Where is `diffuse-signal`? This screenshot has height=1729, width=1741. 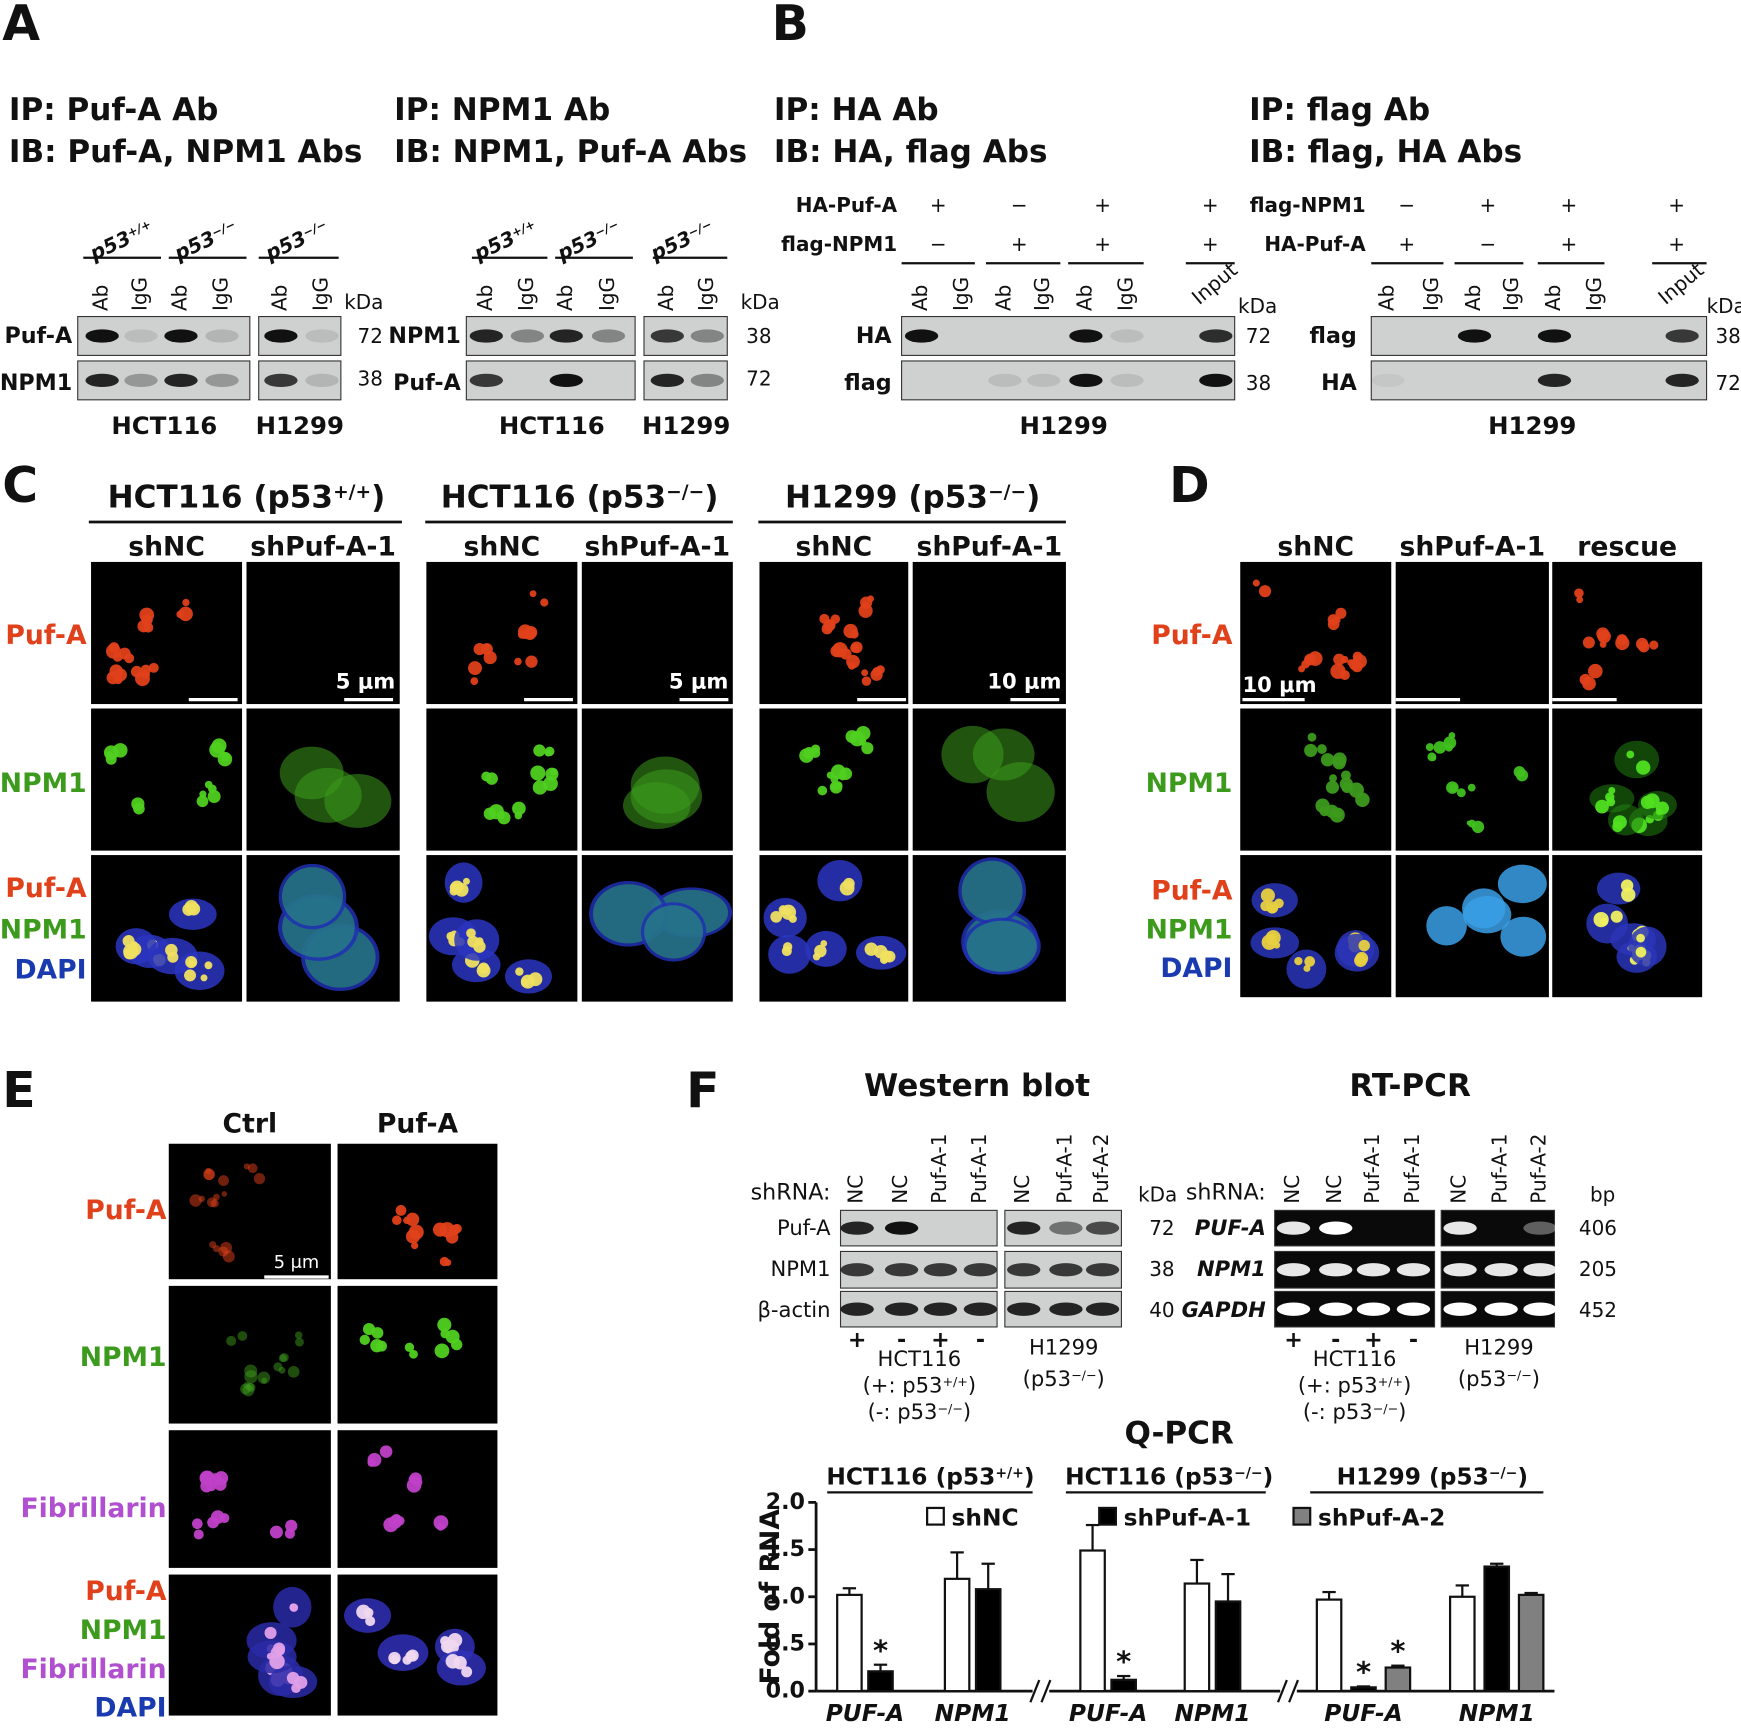
diffuse-signal is located at coordinates (666, 796).